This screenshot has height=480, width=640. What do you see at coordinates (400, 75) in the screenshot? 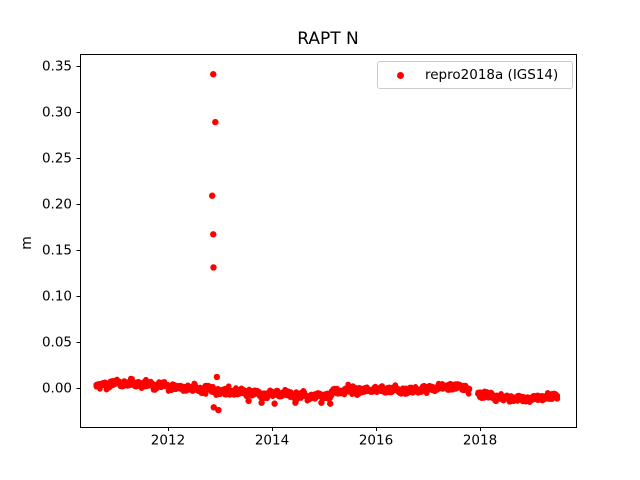
I see `legend-marker-icon` at bounding box center [400, 75].